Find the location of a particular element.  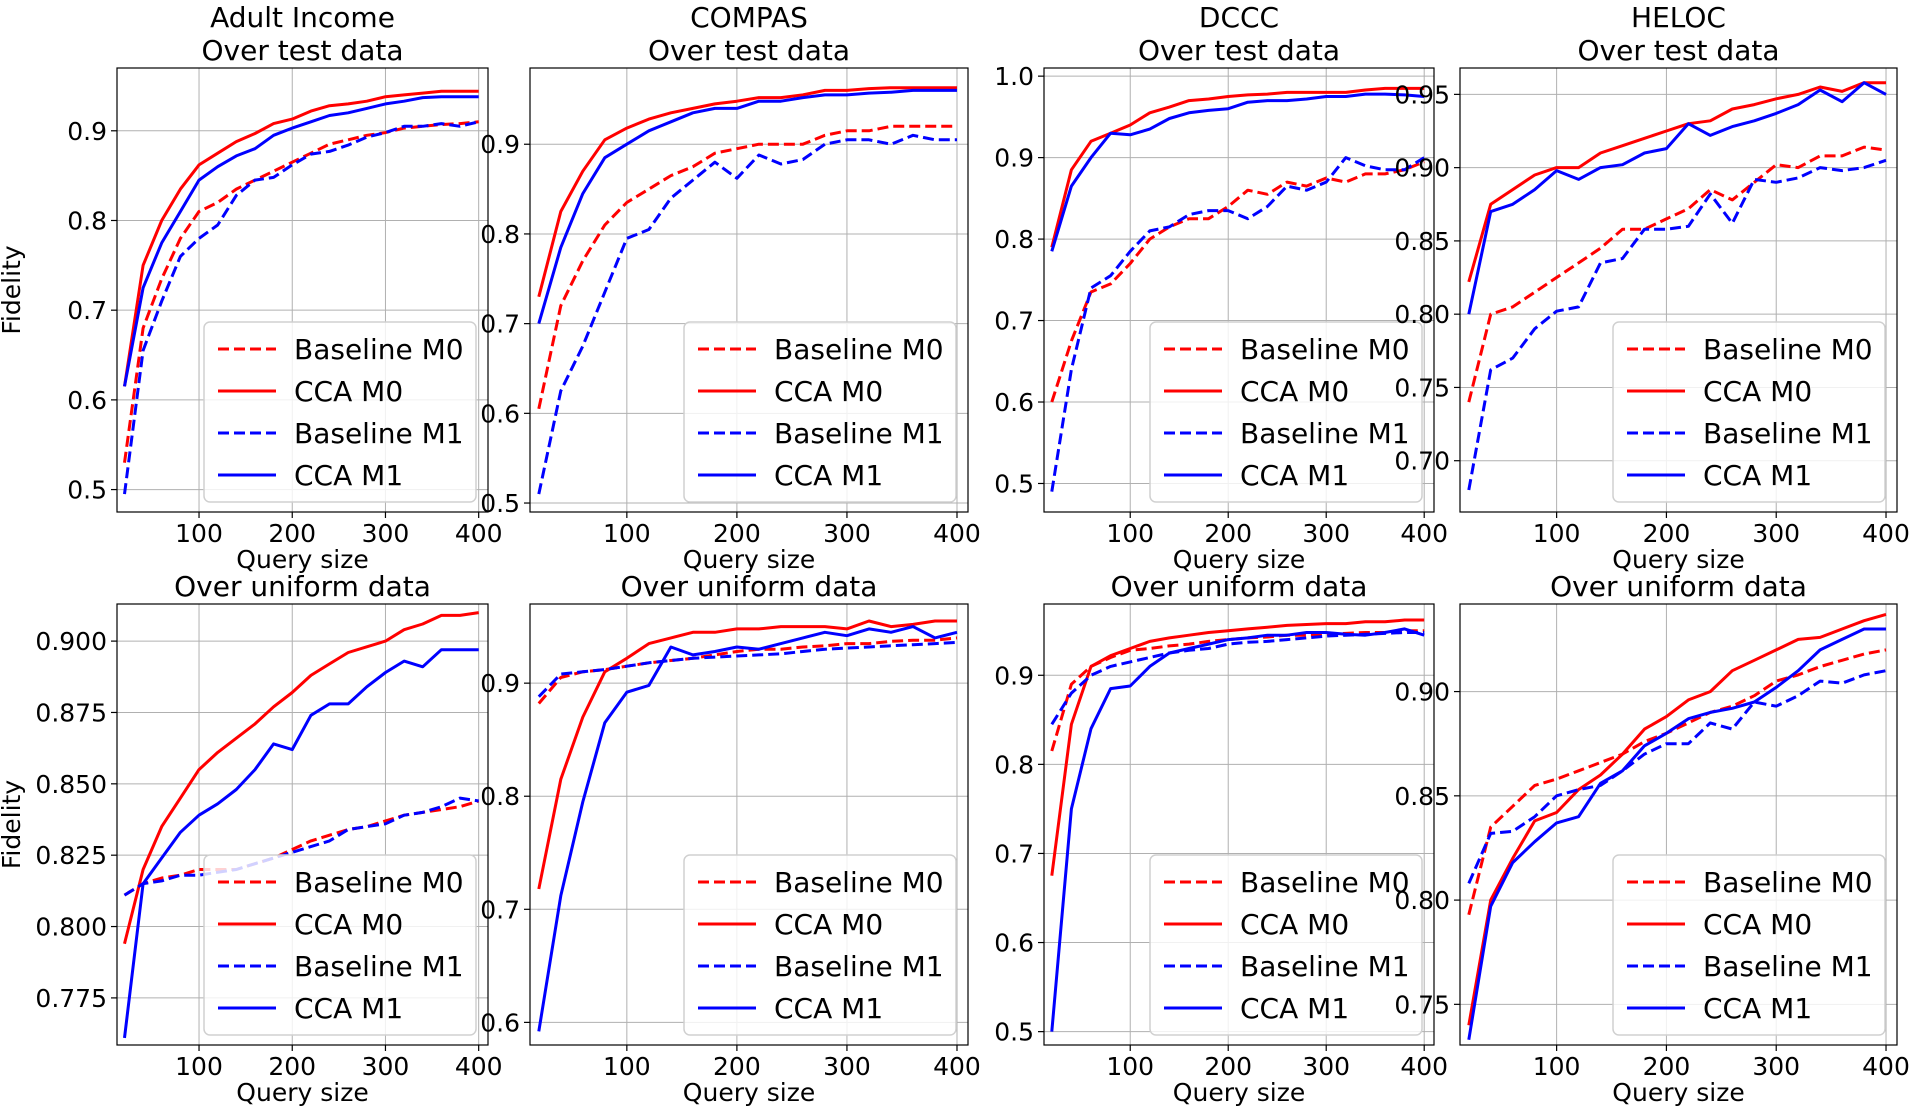

y-tick-label: 0.90 is located at coordinates (1422, 168).